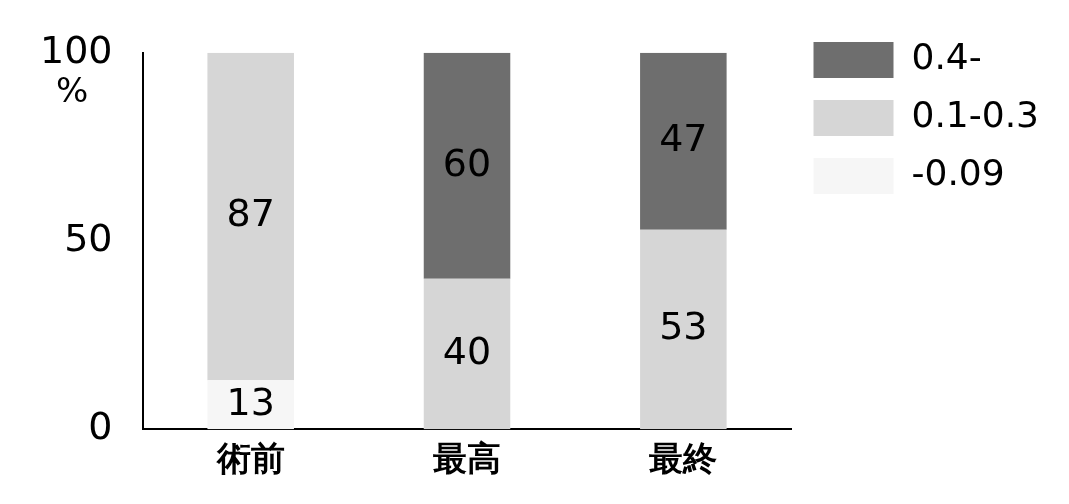 The height and width of the screenshot is (504, 1069). I want to click on data-label: 13, so click(250, 401).